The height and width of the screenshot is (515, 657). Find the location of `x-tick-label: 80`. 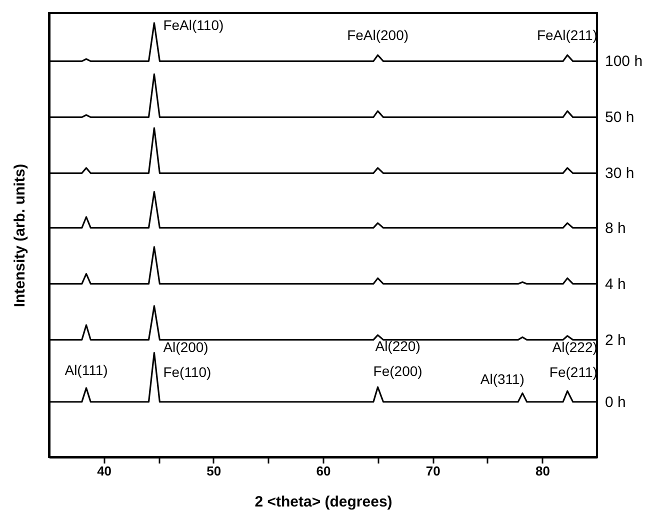

x-tick-label: 80 is located at coordinates (542, 471).